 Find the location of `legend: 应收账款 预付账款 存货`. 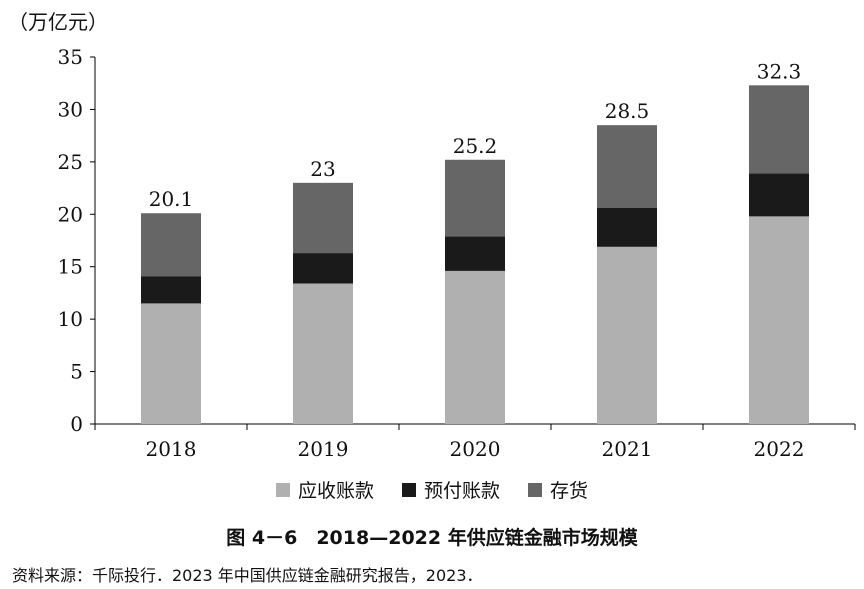

legend: 应收账款 预付账款 存货 is located at coordinates (432, 489).